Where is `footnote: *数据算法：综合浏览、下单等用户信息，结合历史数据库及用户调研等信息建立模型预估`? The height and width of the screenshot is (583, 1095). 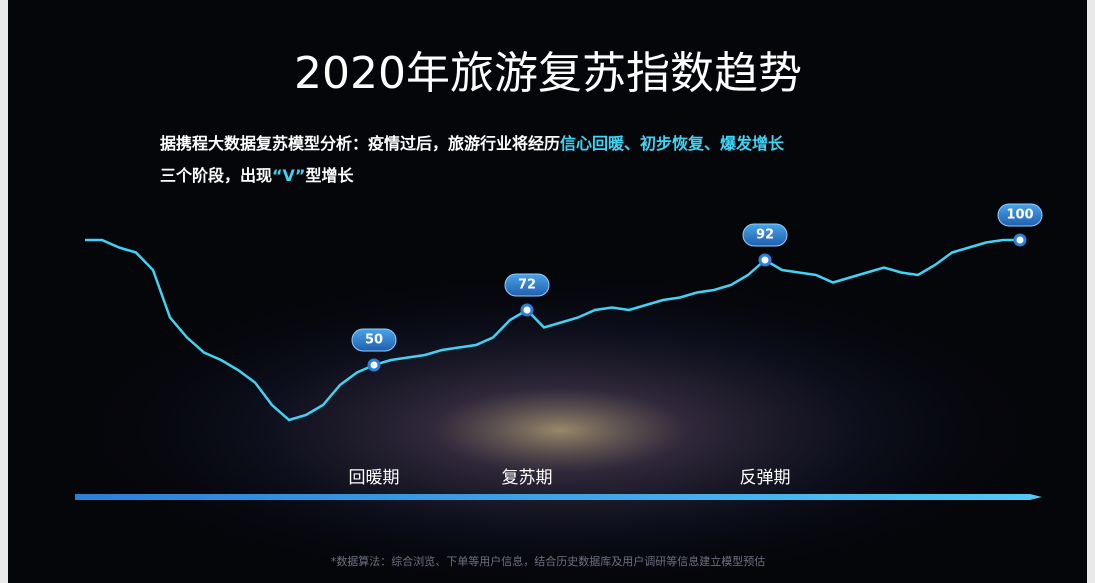
footnote: *数据算法：综合浏览、下单等用户信息，结合历史数据库及用户调研等信息建立模型预估 is located at coordinates (548, 561).